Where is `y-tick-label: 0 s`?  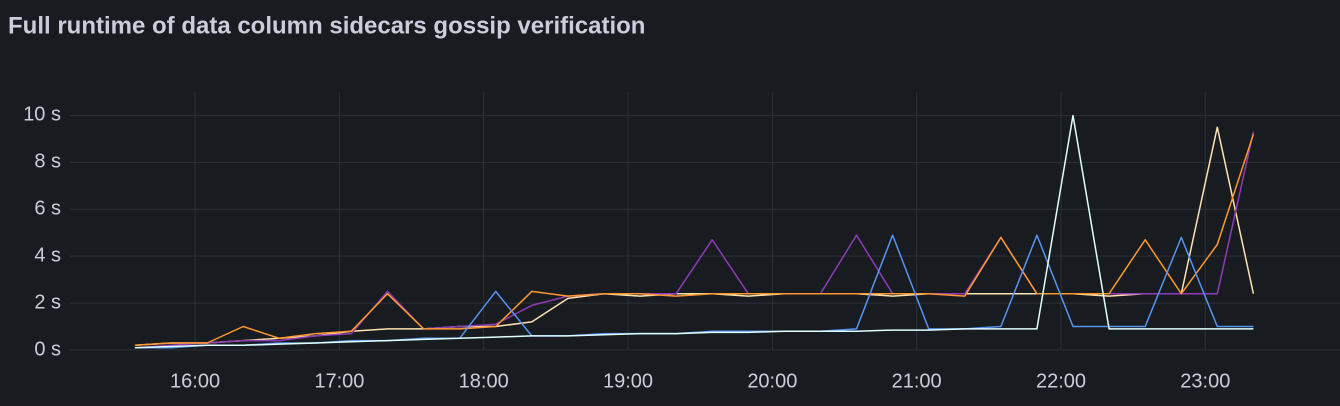 y-tick-label: 0 s is located at coordinates (47, 349).